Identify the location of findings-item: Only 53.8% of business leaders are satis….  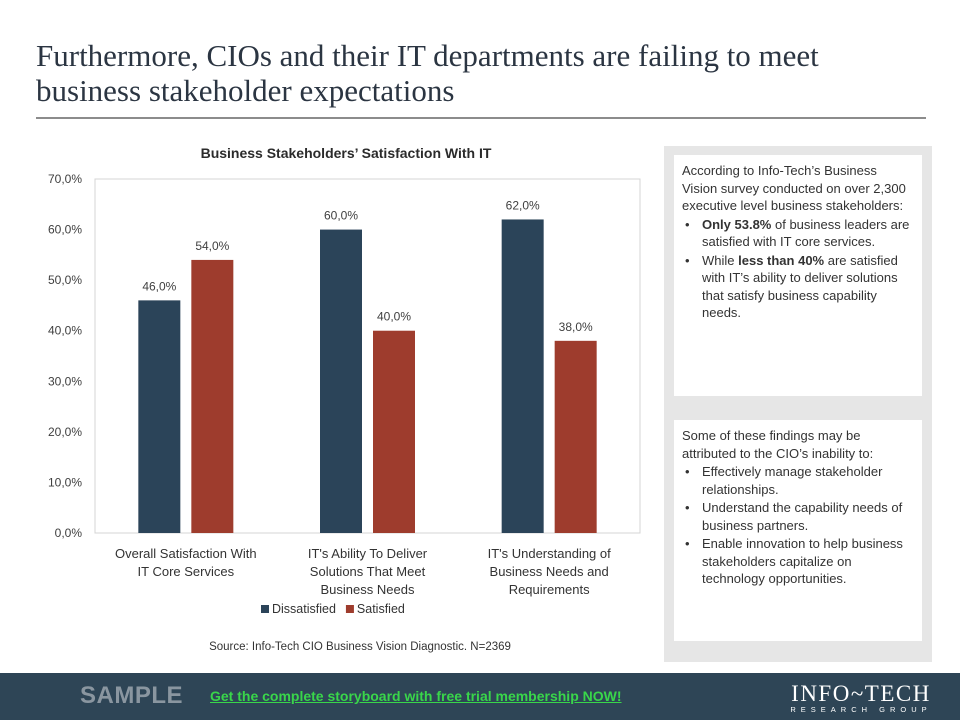
(798, 233).